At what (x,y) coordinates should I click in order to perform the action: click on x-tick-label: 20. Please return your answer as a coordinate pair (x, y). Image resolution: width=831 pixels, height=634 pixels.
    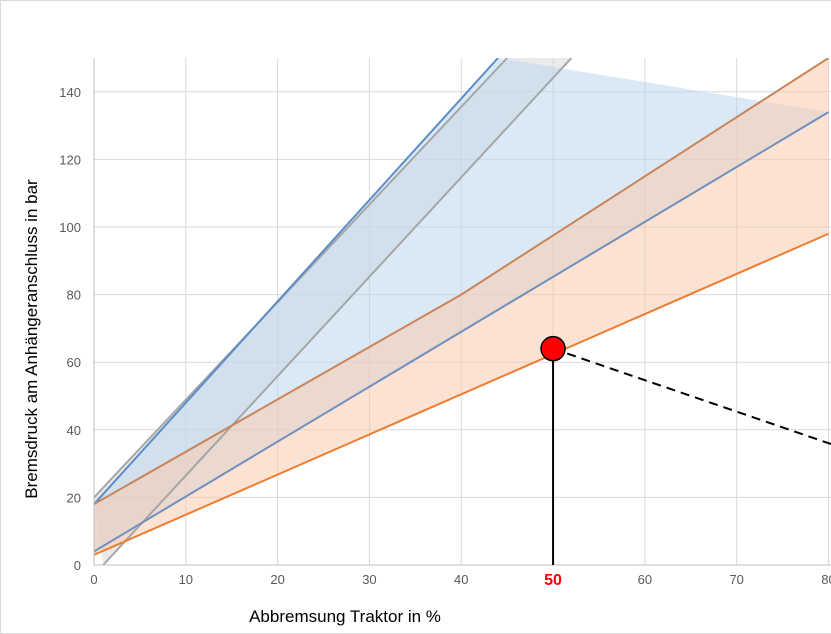
    Looking at the image, I should click on (277, 579).